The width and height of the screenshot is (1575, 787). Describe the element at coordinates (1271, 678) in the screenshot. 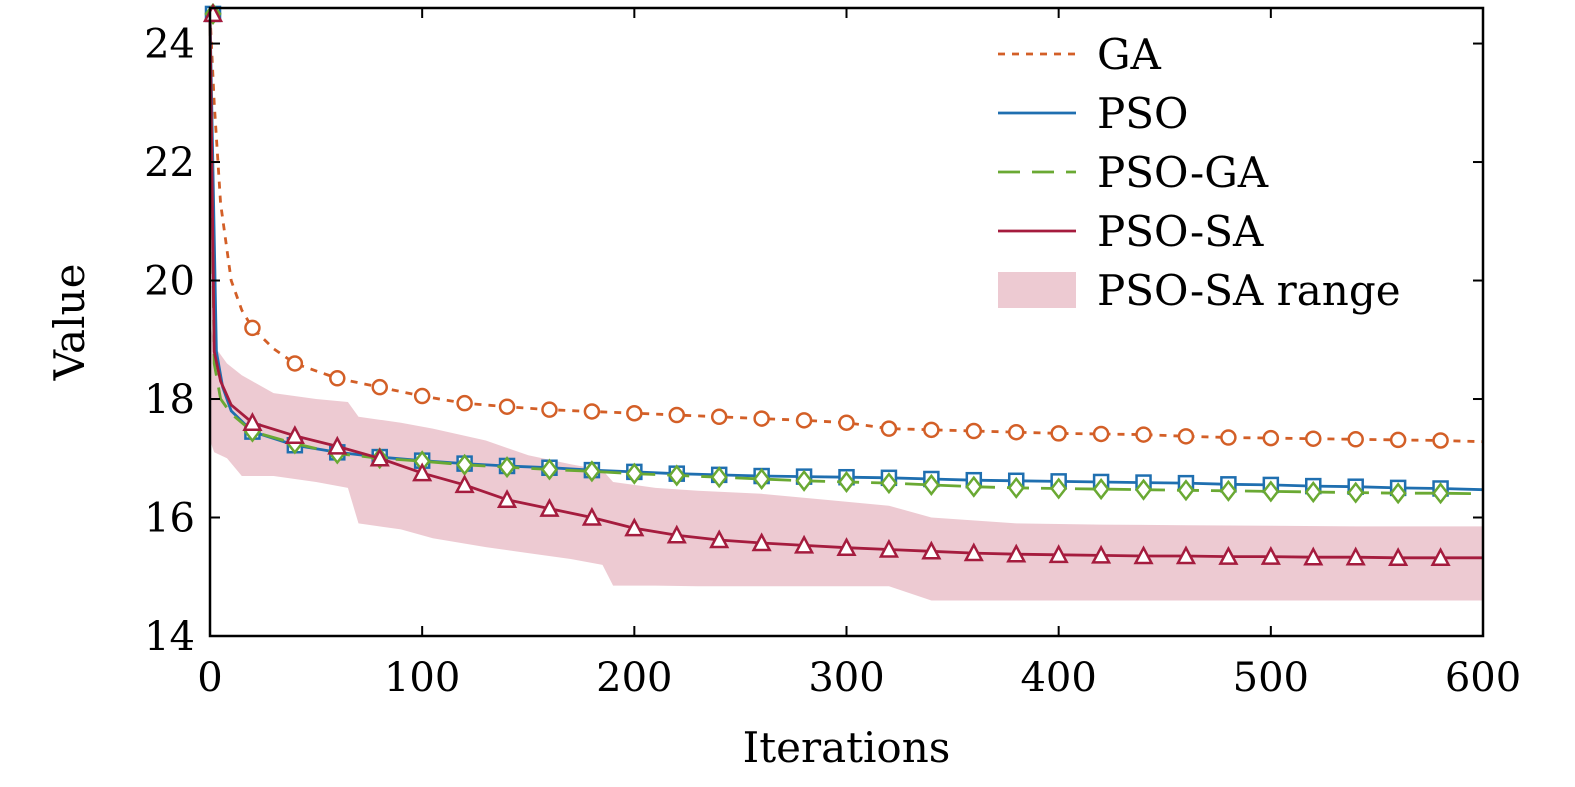

I see `x-tick-label: 500` at that location.